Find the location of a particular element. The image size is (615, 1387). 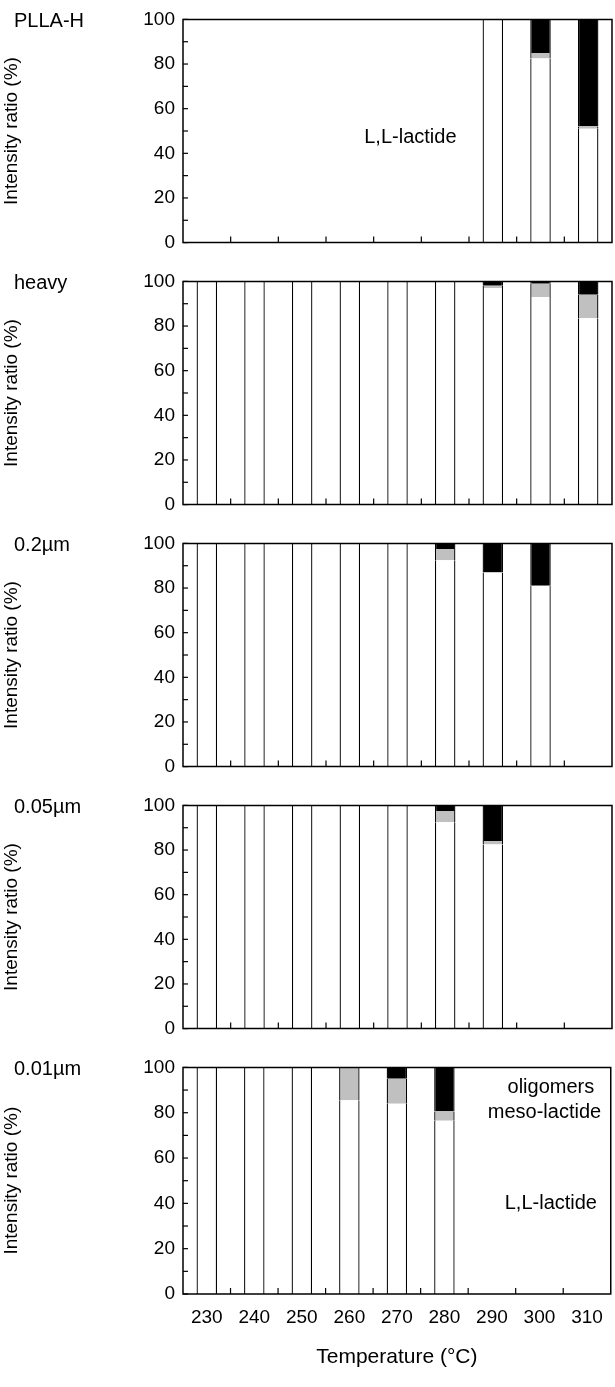

x-axis-title: Temperature (°C) is located at coordinates (397, 1356).